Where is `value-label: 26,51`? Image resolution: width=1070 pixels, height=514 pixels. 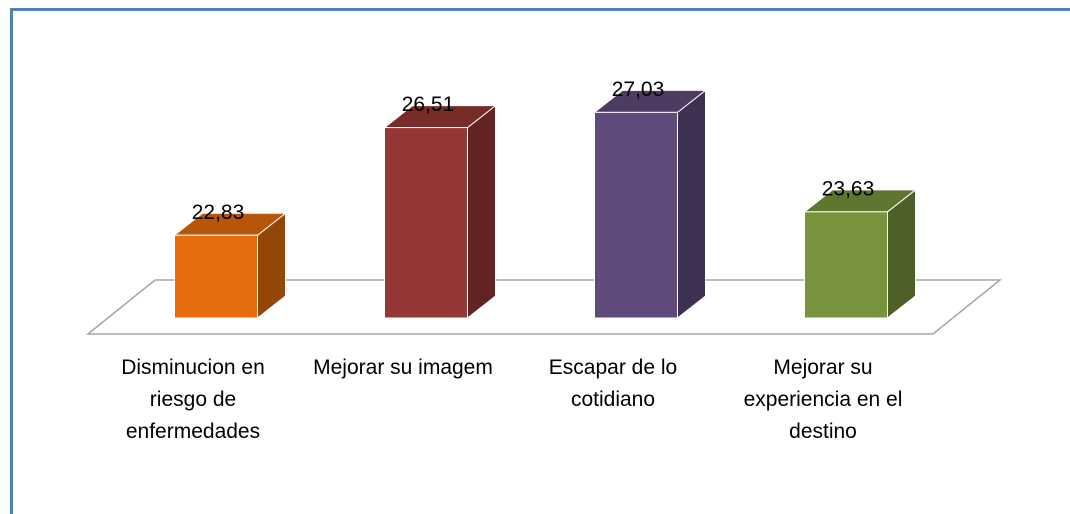
value-label: 26,51 is located at coordinates (428, 104).